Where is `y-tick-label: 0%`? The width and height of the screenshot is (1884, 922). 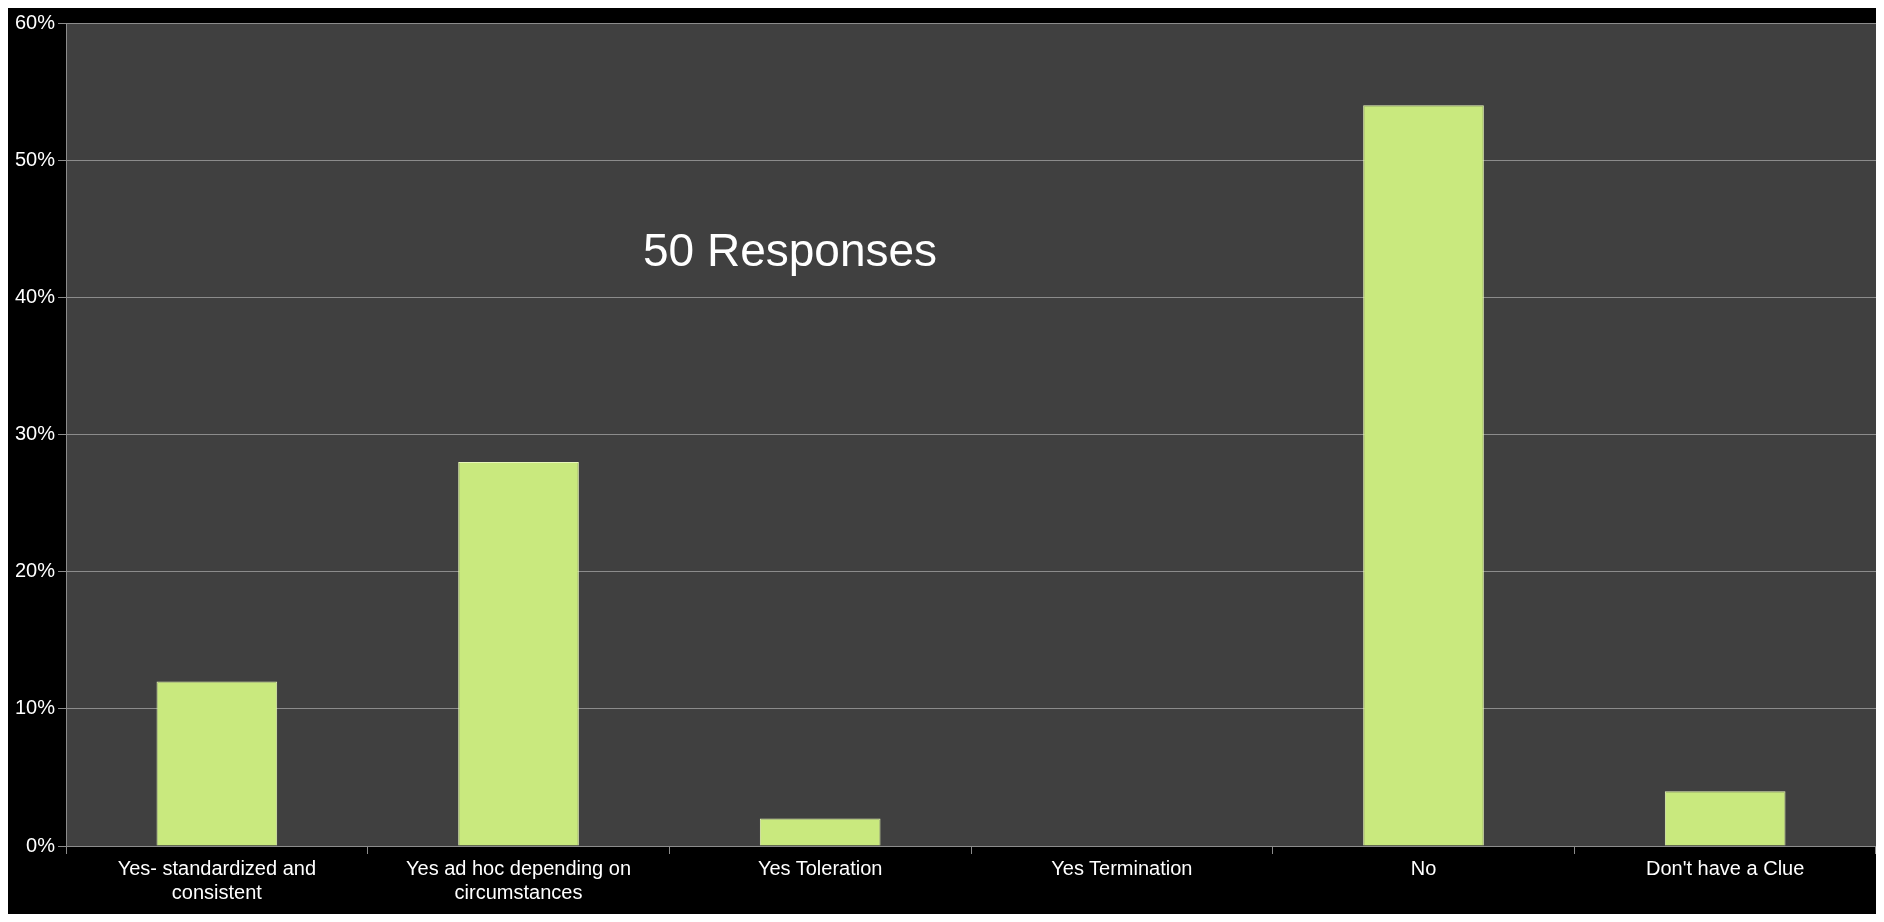
y-tick-label: 0% is located at coordinates (41, 844).